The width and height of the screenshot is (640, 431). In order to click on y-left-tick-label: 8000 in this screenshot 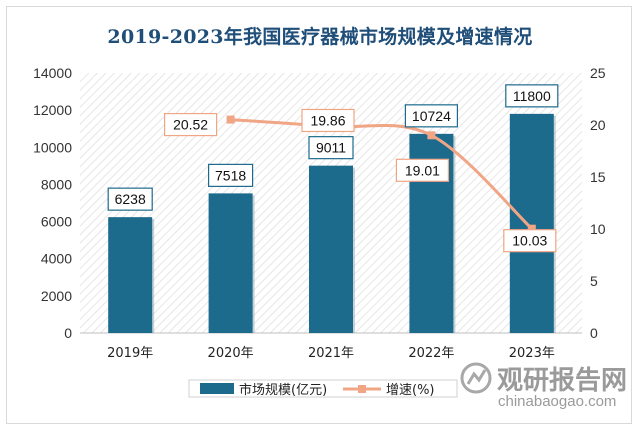, I will do `click(56, 184)`.